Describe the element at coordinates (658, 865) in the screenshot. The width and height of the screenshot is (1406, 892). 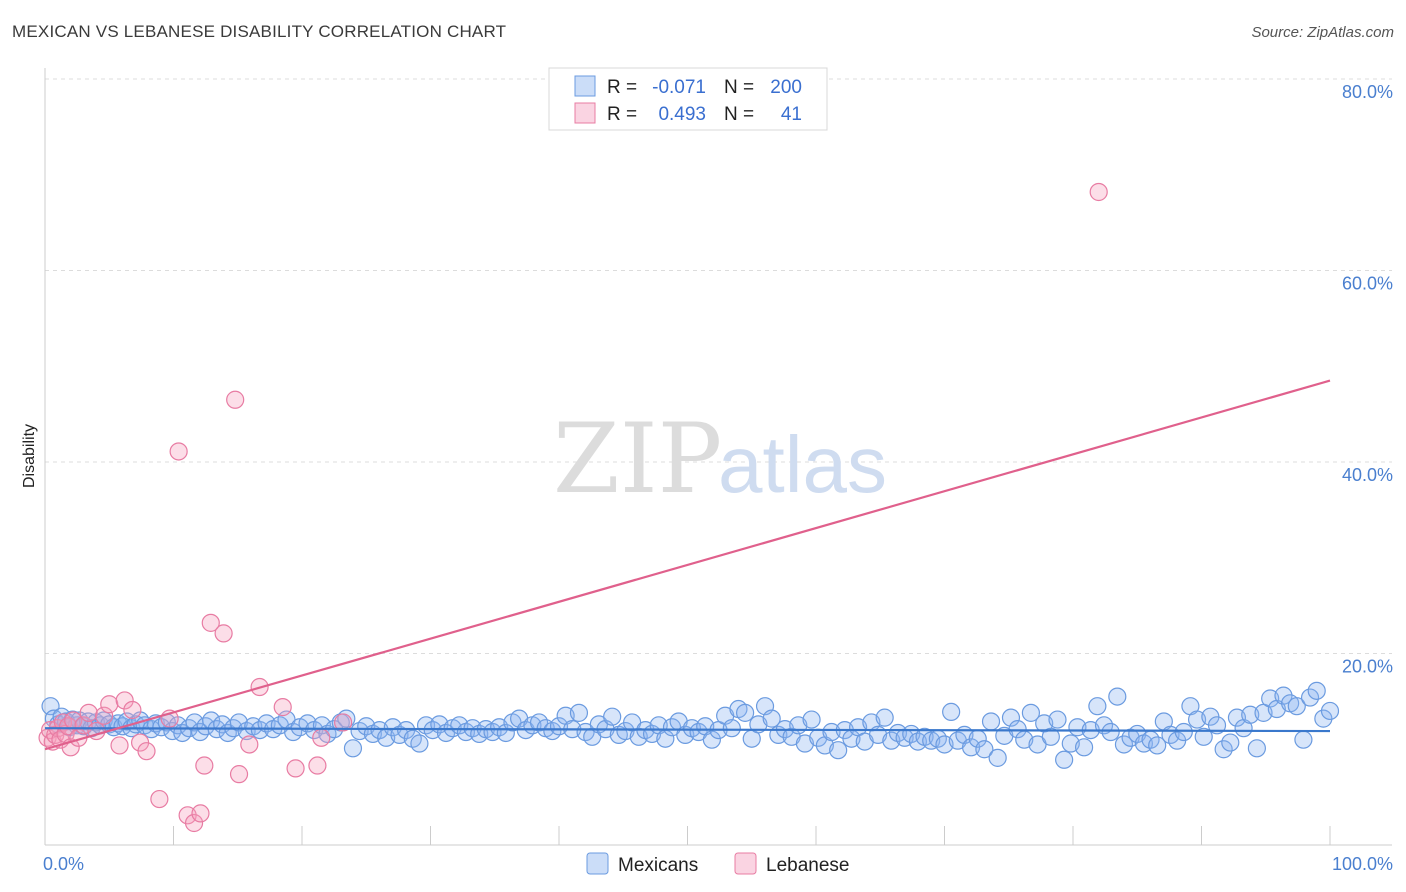
I see `bottom-legend-mexicans: Mexicans` at that location.